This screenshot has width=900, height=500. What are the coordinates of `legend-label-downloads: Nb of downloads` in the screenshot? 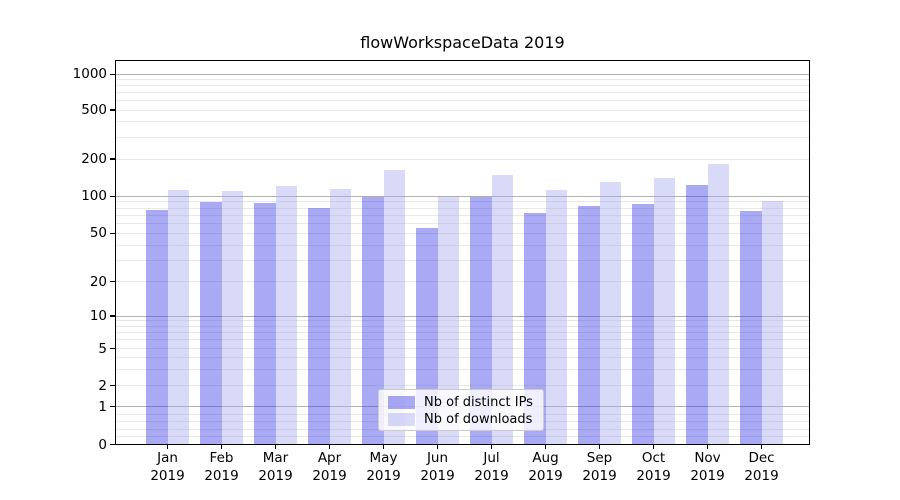 It's located at (478, 419).